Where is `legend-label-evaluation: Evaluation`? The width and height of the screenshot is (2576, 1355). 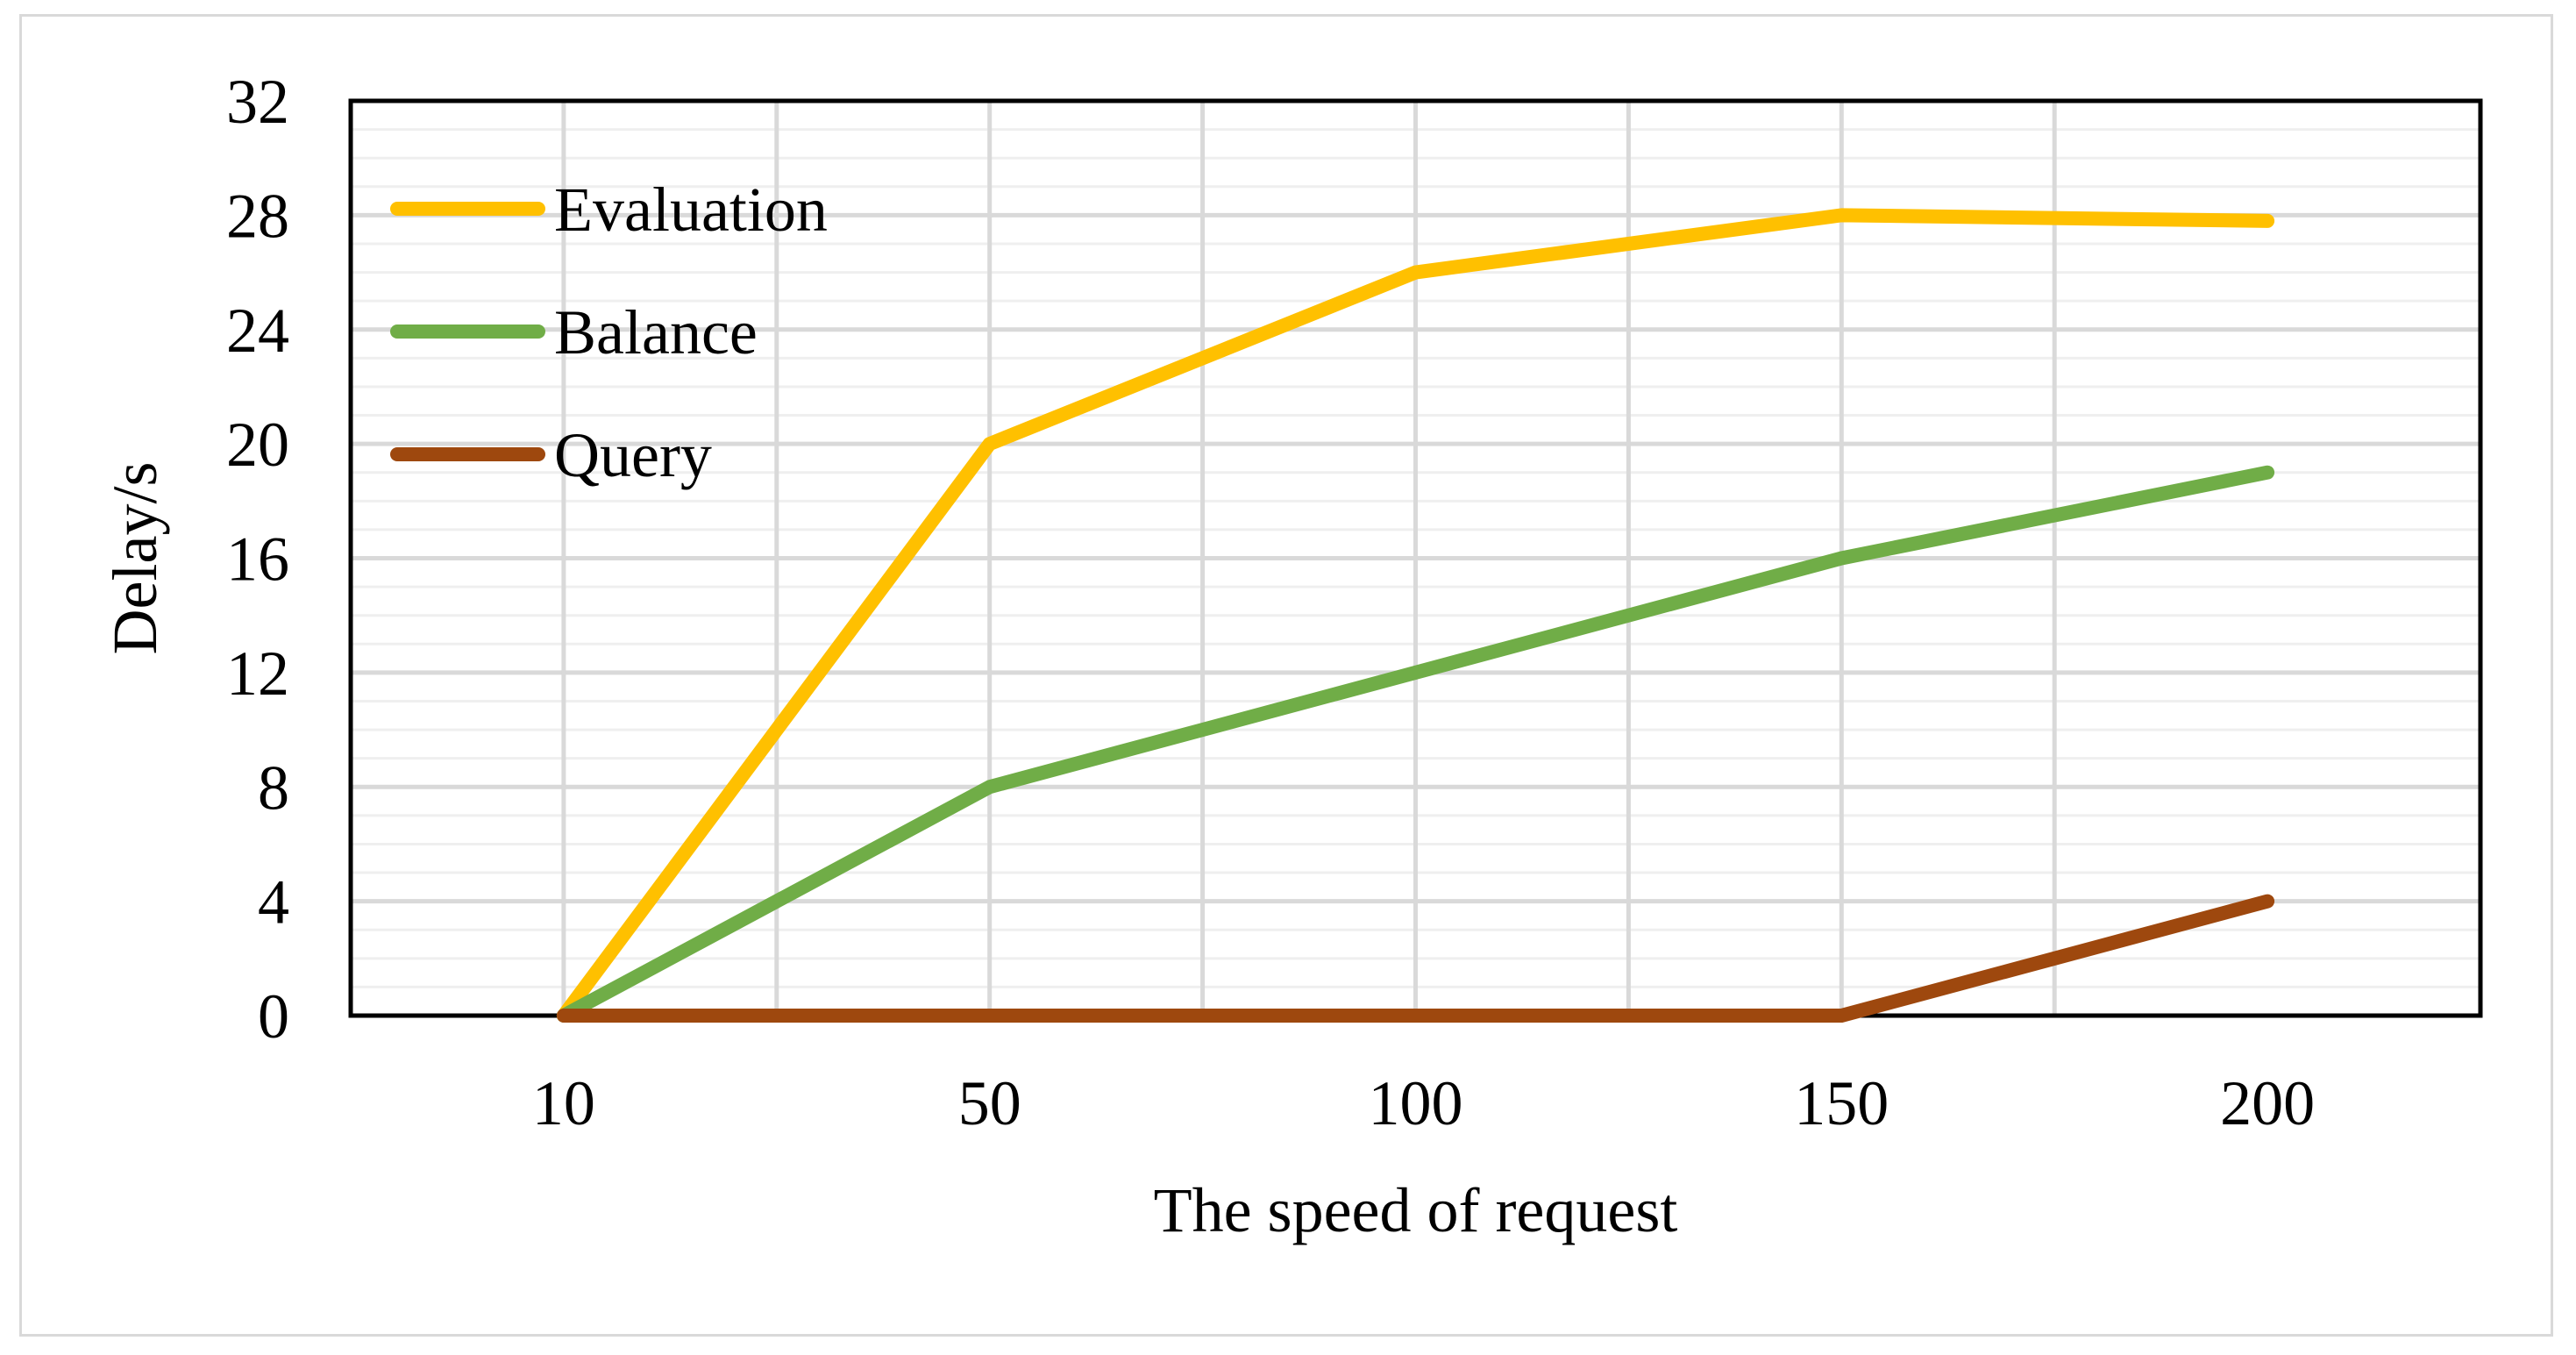
legend-label-evaluation: Evaluation is located at coordinates (691, 210).